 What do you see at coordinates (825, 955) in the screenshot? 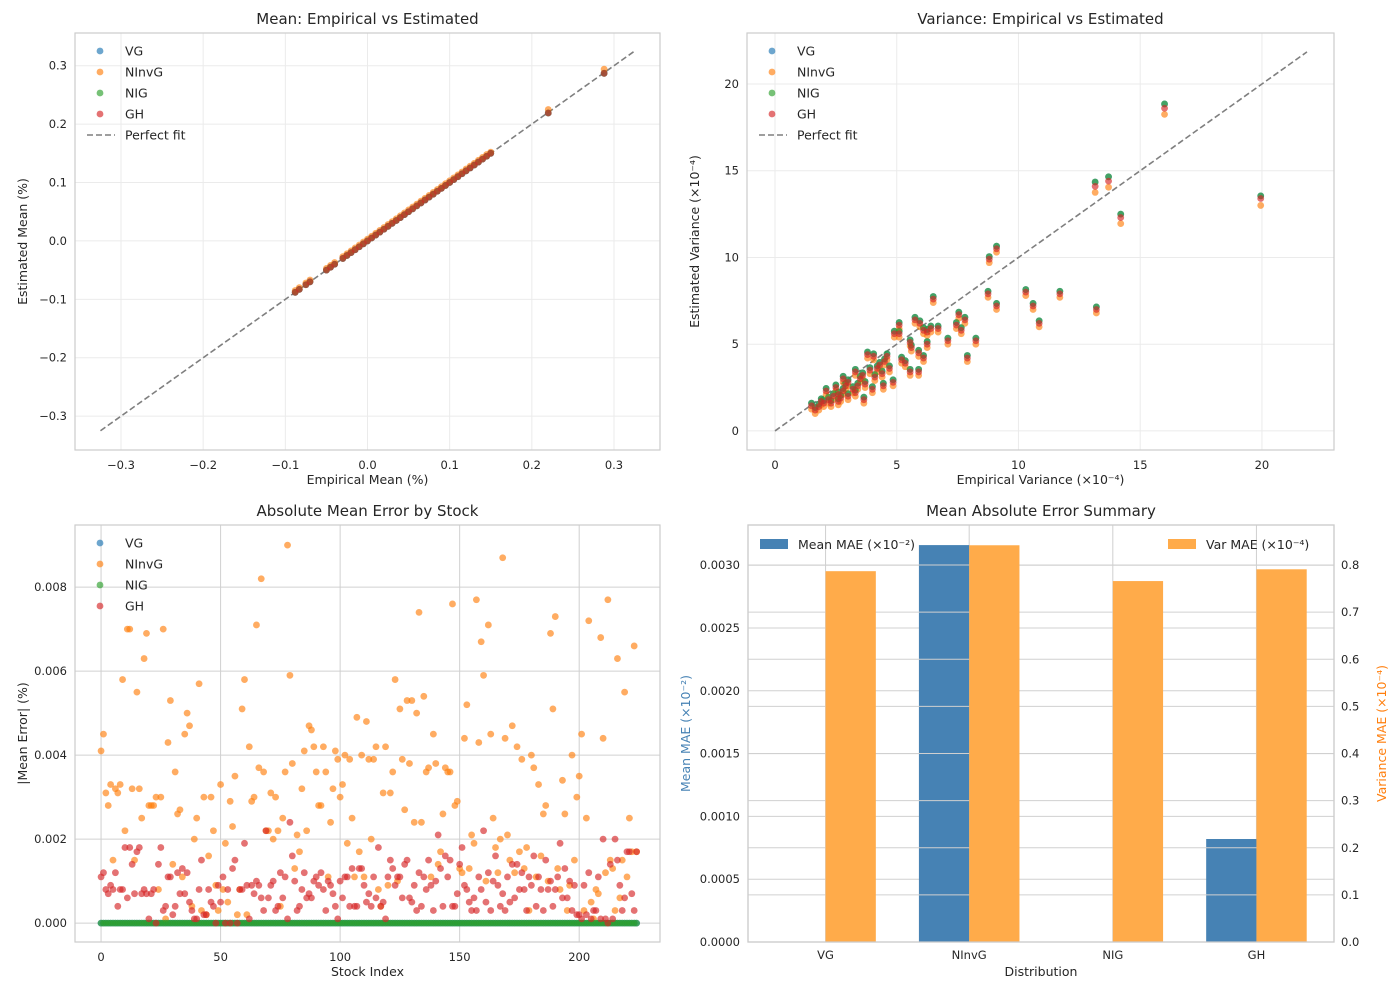
I see `x-tick-label: VG` at bounding box center [825, 955].